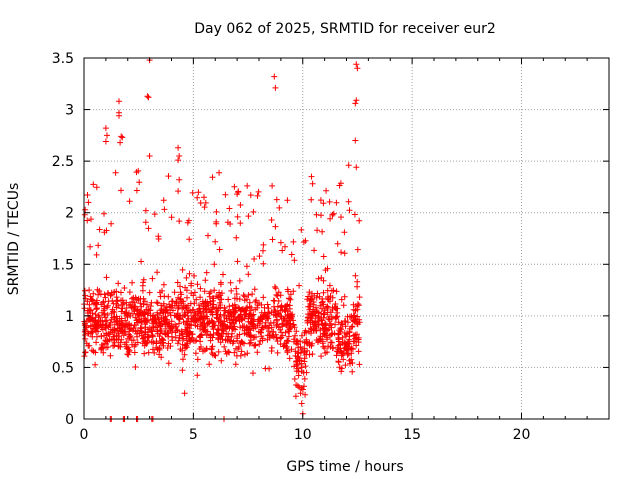 Image resolution: width=640 pixels, height=480 pixels. Describe the element at coordinates (63, 265) in the screenshot. I see `y-tick-label: 1.5` at that location.